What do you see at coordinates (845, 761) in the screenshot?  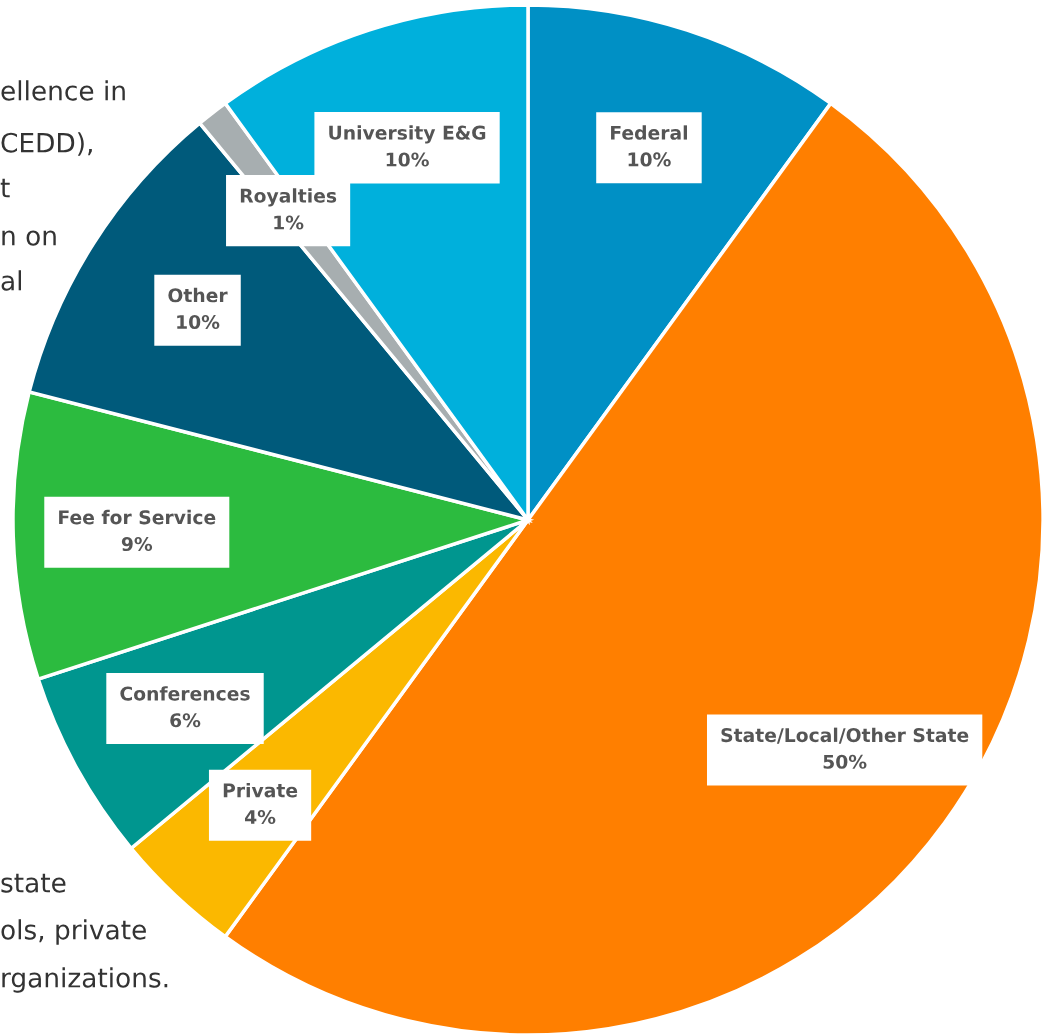 I see `data-label: 50%` at bounding box center [845, 761].